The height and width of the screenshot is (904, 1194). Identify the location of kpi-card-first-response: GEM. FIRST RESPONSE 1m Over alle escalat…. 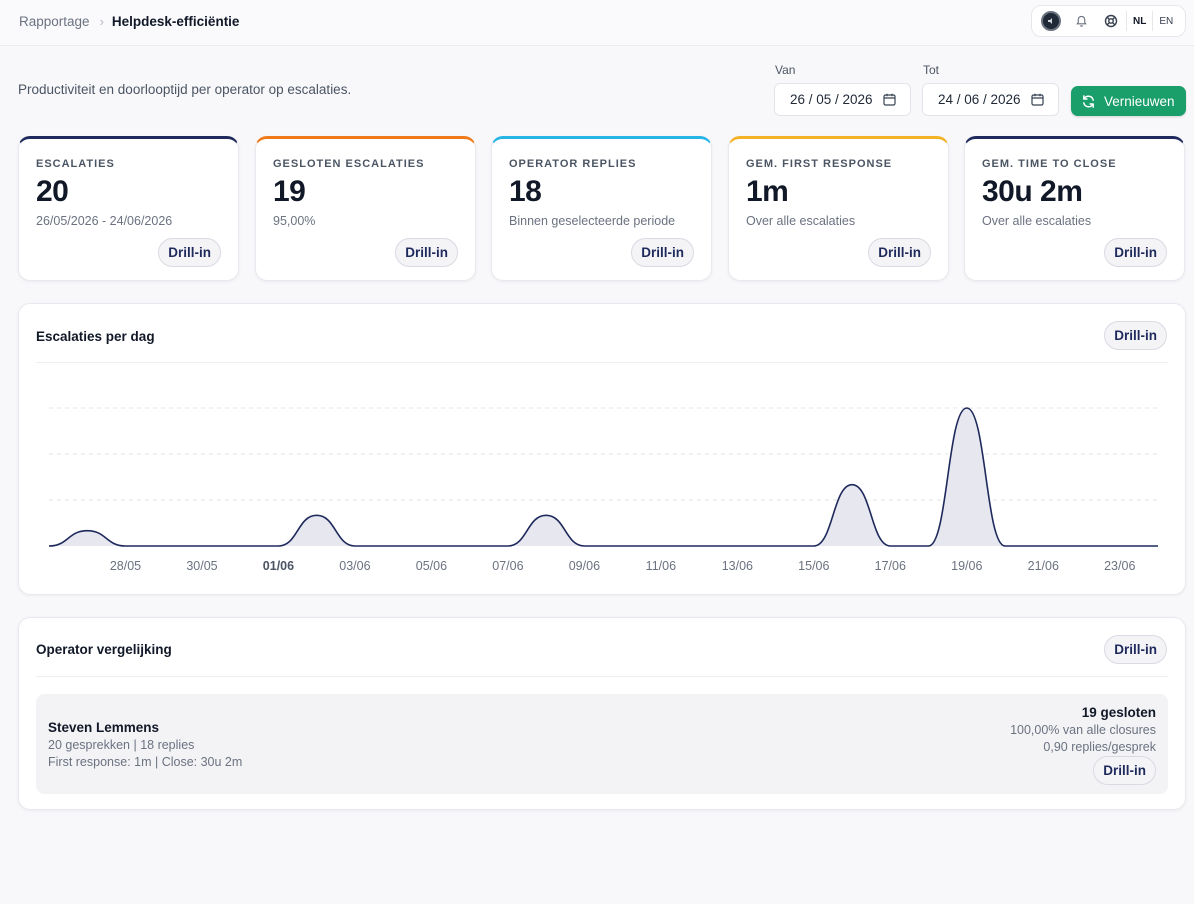
(838, 208).